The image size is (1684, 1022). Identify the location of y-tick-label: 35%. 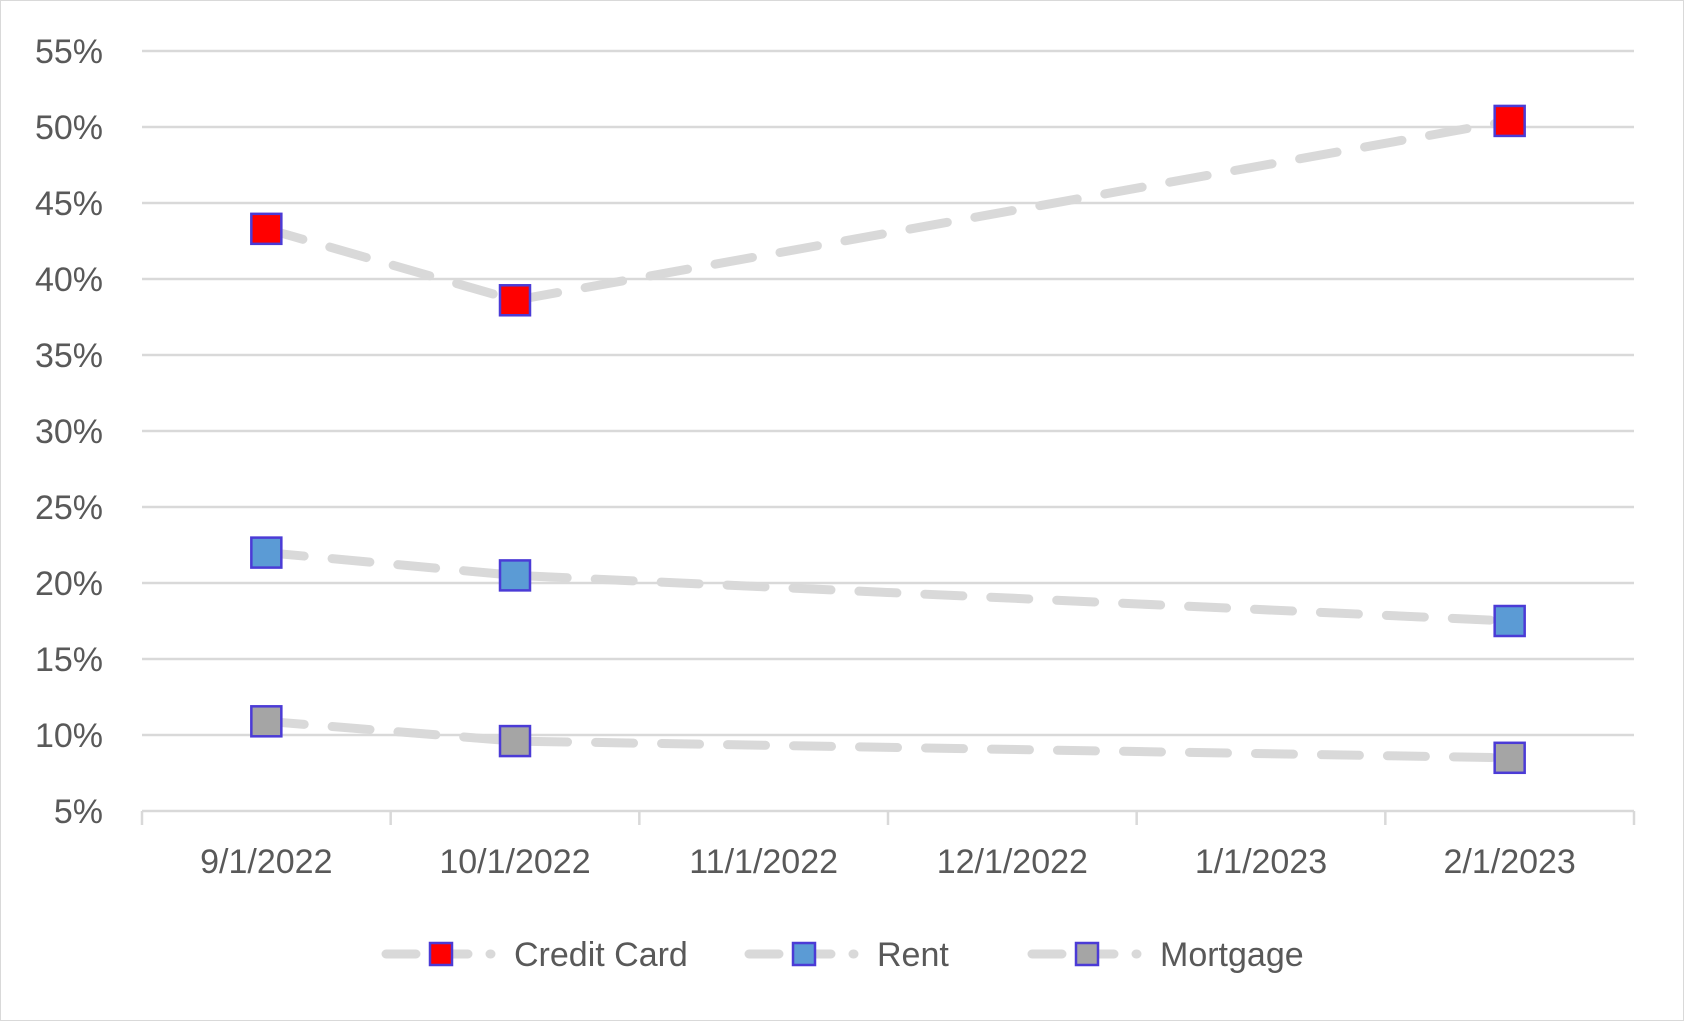
(69, 356).